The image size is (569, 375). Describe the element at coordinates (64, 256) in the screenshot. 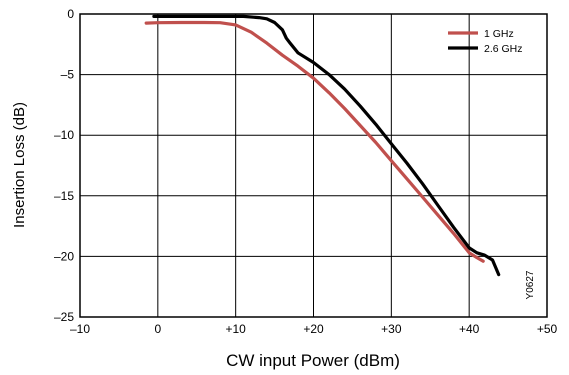

I see `y-tick-label: –20` at that location.